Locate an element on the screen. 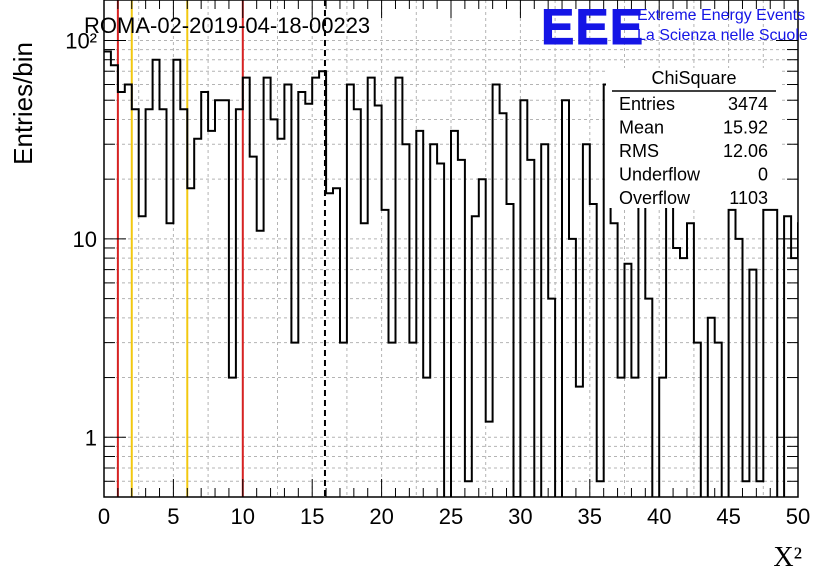  run-title: ROMA-02-2019-04-18-00223 is located at coordinates (227, 25).